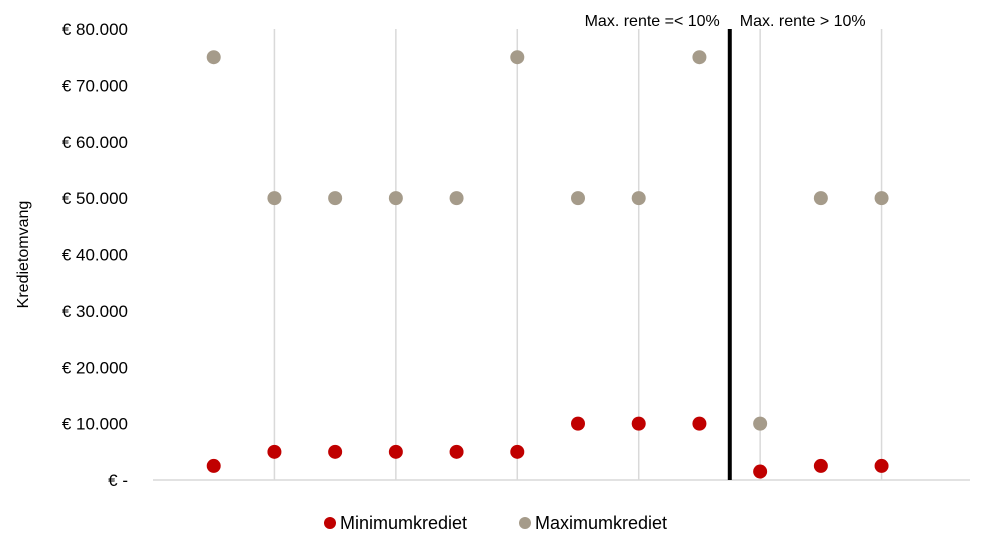 Image resolution: width=995 pixels, height=538 pixels. Describe the element at coordinates (95, 198) in the screenshot. I see `y-tick-label: € 50.000` at that location.